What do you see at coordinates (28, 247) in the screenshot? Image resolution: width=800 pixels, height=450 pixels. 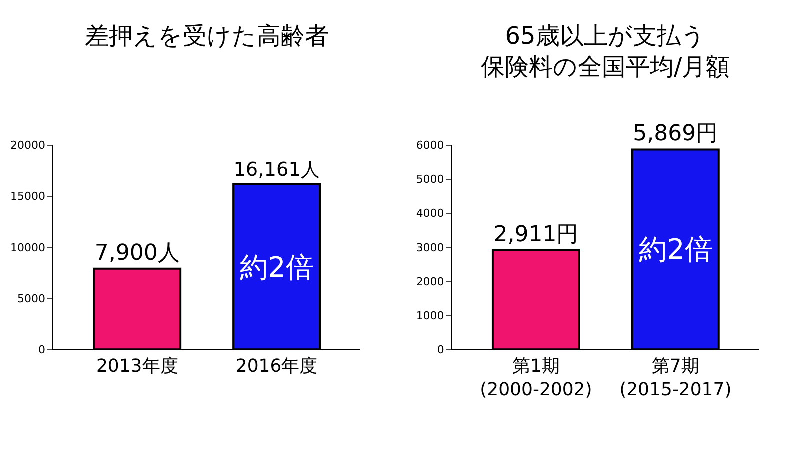 I see `y-tick-label: 10000` at bounding box center [28, 247].